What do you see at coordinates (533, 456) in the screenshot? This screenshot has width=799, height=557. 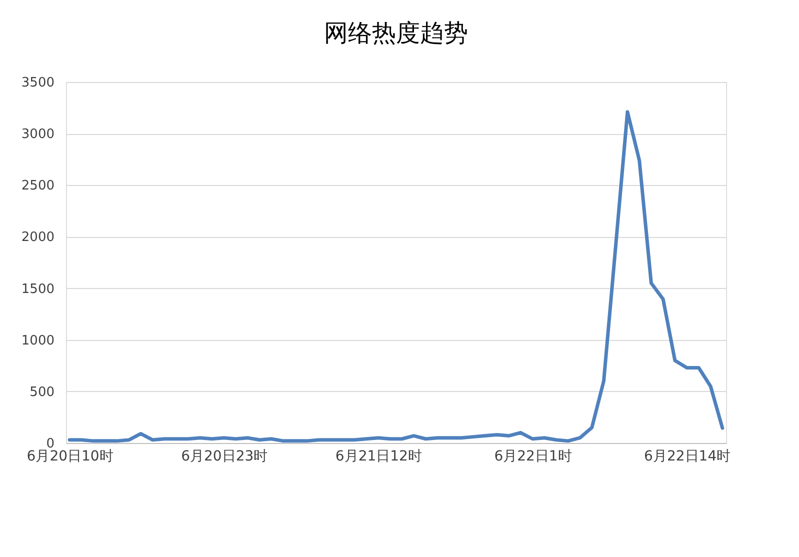 I see `x-tick-label: 6月22日1时` at bounding box center [533, 456].